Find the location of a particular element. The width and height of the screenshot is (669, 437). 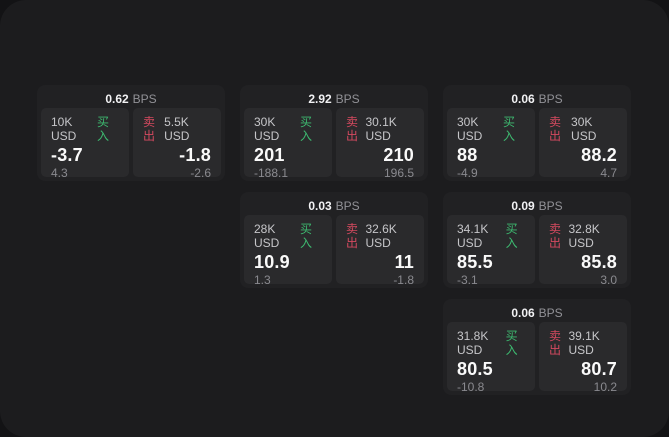

sell-price: -1.8 is located at coordinates (195, 155).